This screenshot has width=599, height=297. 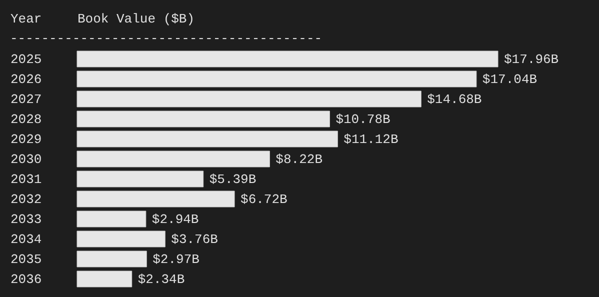 What do you see at coordinates (299, 159) in the screenshot?
I see `data-label: $8.22B` at bounding box center [299, 159].